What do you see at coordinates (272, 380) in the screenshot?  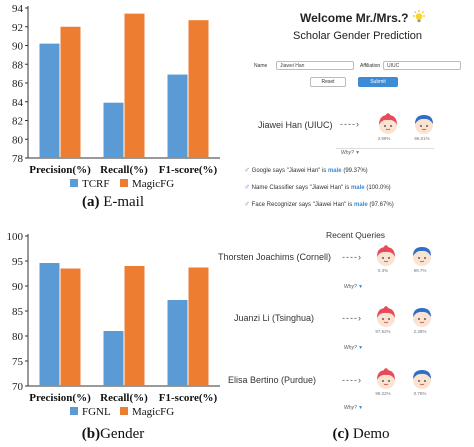 I see `recent-person-3: Elisa Bertino (Purdue)` at bounding box center [272, 380].